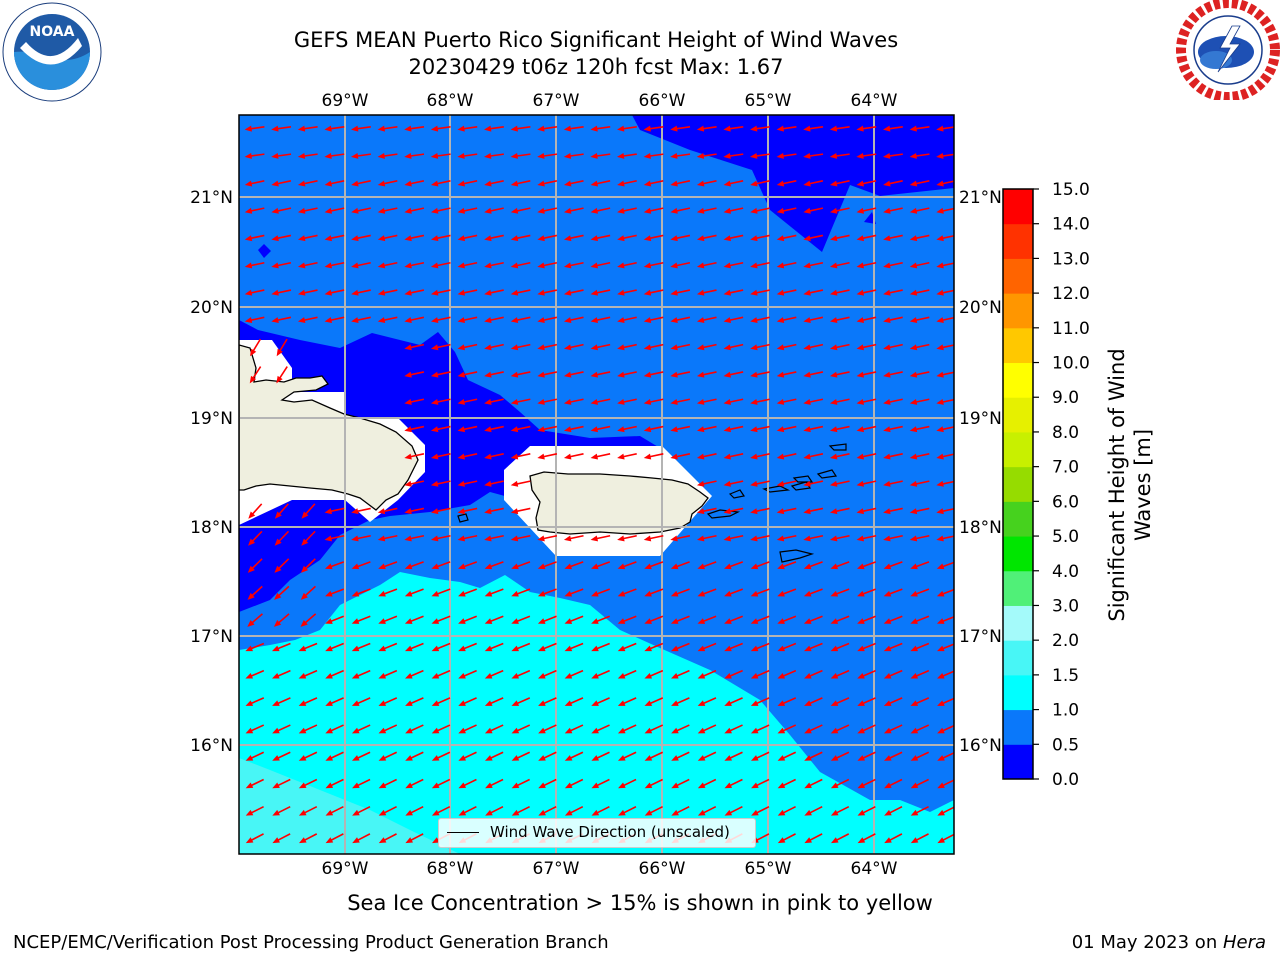 This screenshot has height=960, width=1280. I want to click on latitude-label-left: 19°N, so click(211, 419).